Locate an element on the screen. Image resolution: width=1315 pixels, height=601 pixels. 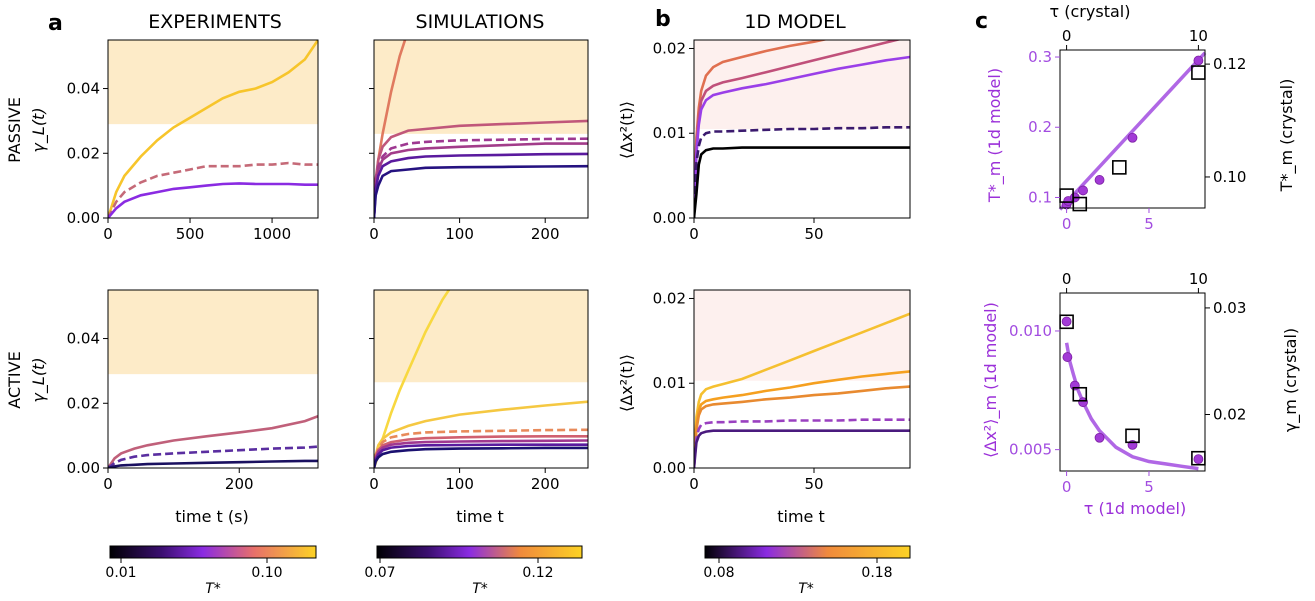
x-top-tick-label: 0 is located at coordinates (1067, 36).